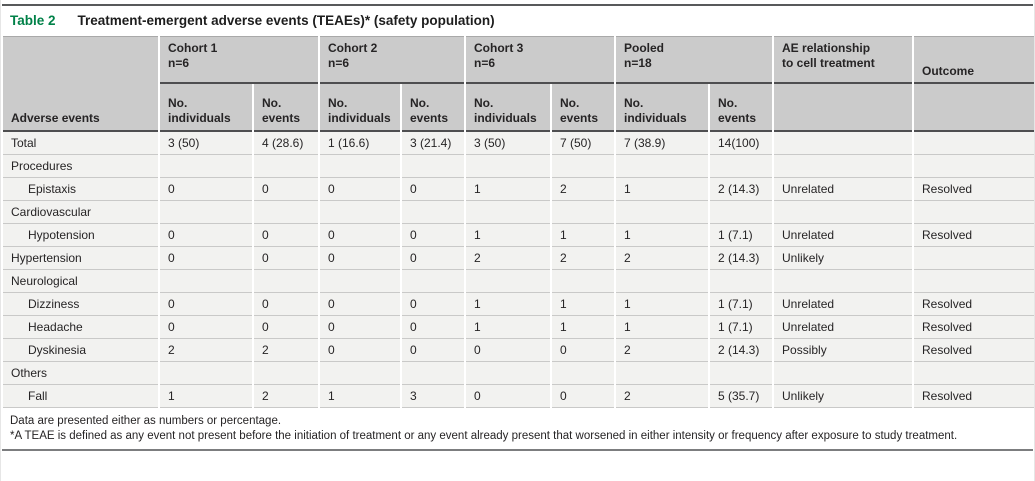  Describe the element at coordinates (583, 108) in the screenshot. I see `subheader-cohort3-events: No. events` at that location.